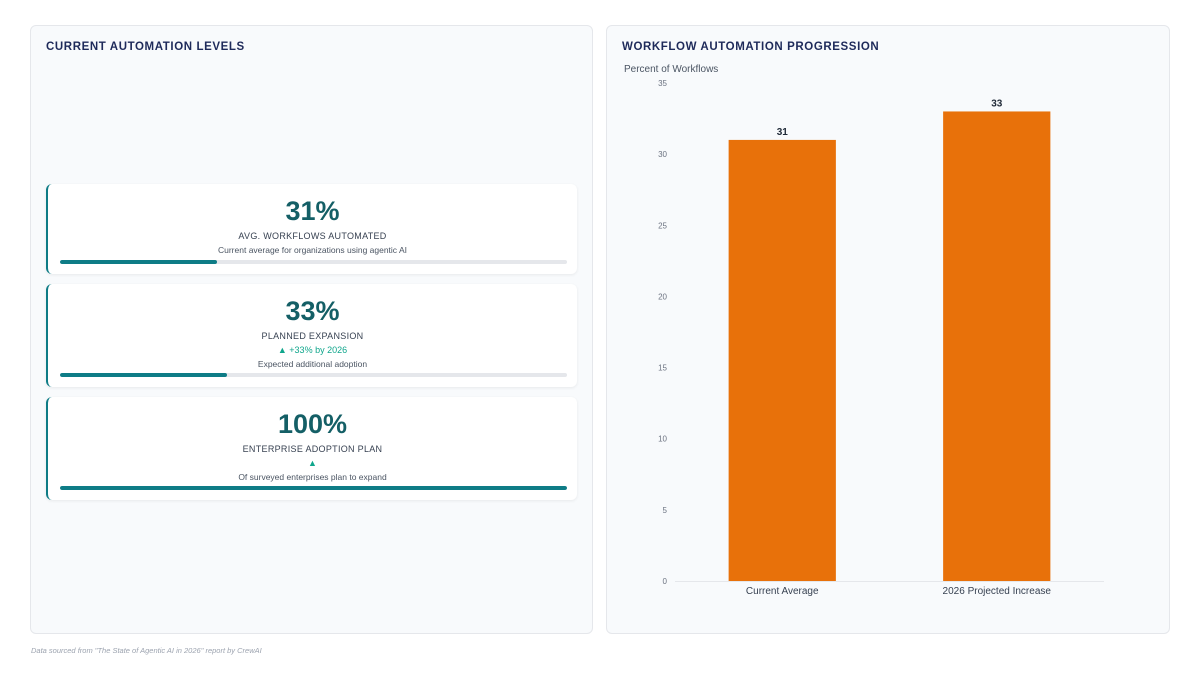 This screenshot has height=675, width=1200. I want to click on y-tick-label: 35, so click(662, 83).